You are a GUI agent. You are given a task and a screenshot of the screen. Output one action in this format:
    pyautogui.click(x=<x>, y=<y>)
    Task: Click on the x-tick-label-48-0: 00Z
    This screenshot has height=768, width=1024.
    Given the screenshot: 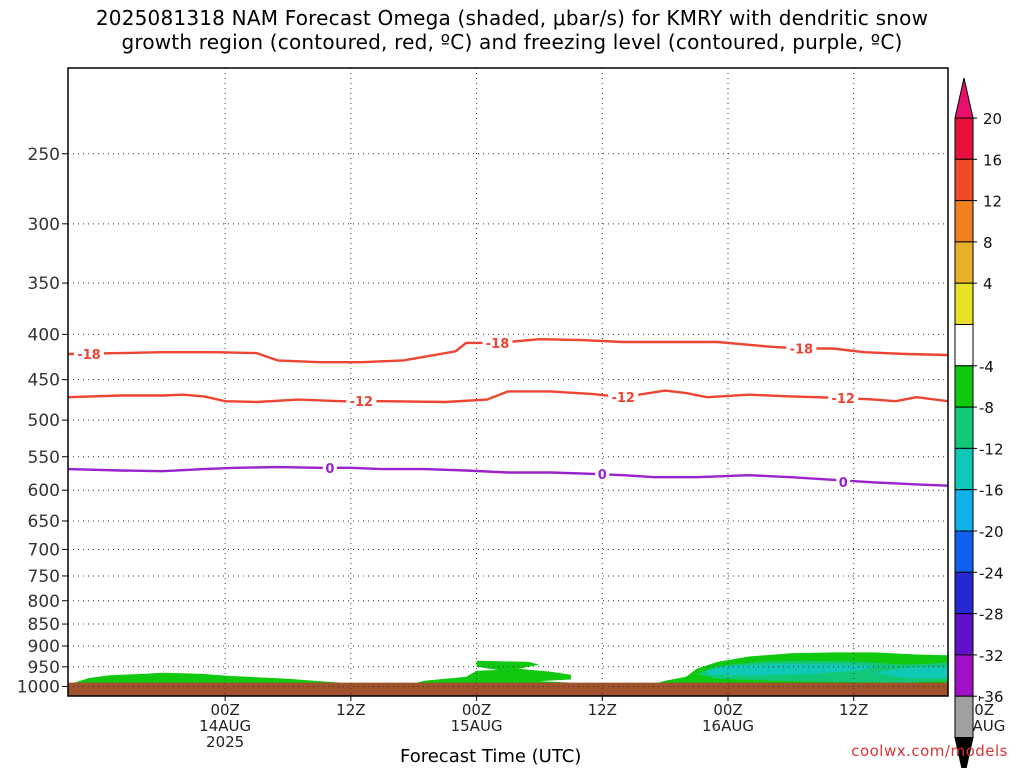 What is the action you would take?
    pyautogui.click(x=727, y=710)
    